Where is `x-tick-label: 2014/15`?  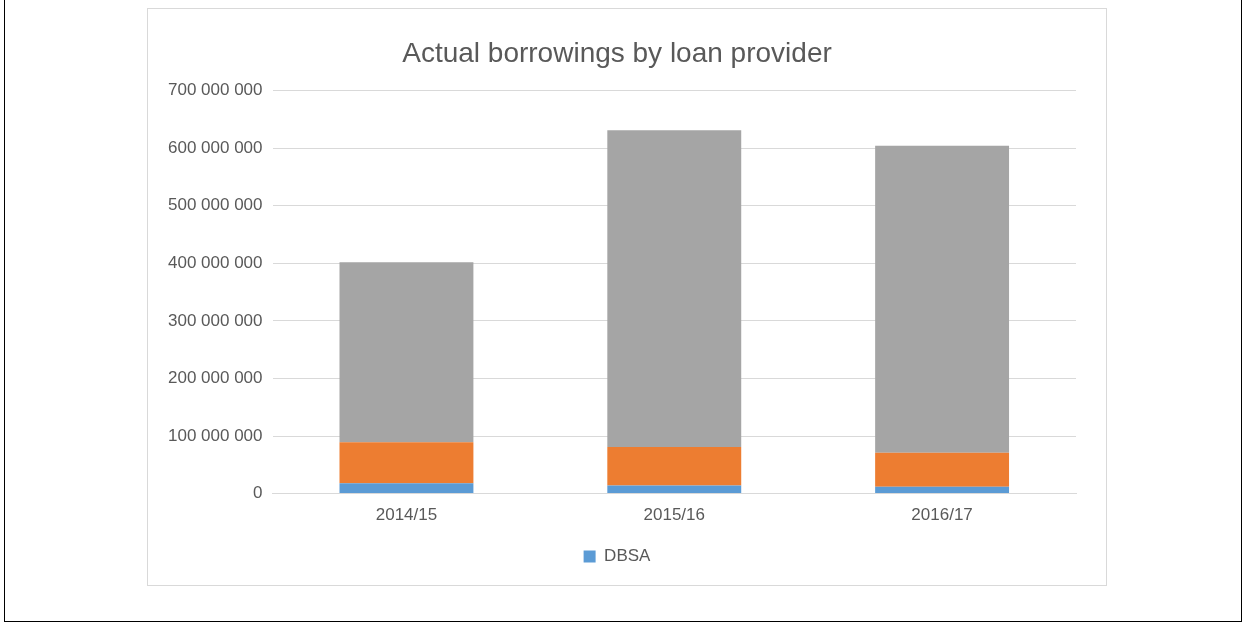
x-tick-label: 2014/15 is located at coordinates (406, 515).